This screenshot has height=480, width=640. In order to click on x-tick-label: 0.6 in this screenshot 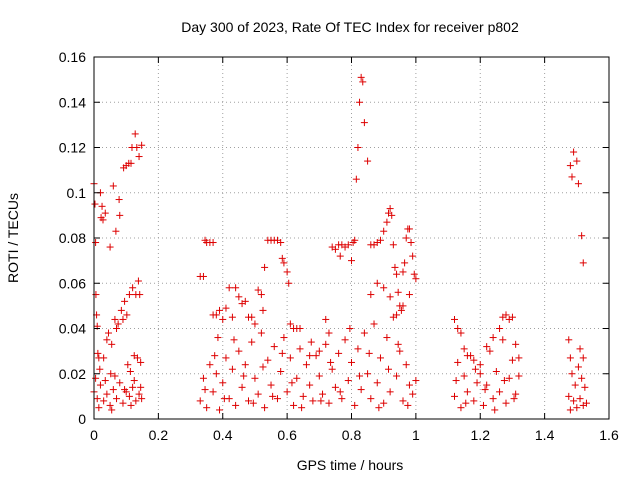, I will do `click(287, 435)`.